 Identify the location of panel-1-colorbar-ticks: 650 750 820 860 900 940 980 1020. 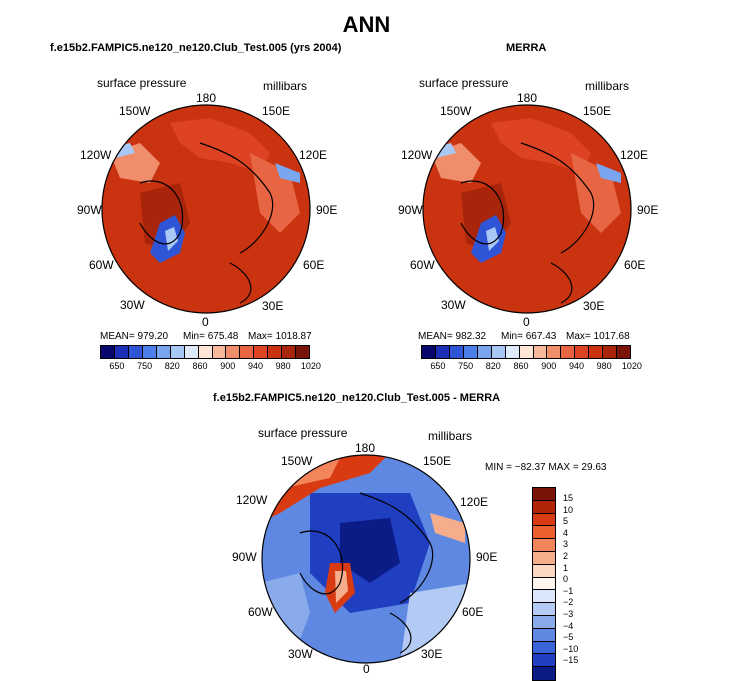
(218, 366).